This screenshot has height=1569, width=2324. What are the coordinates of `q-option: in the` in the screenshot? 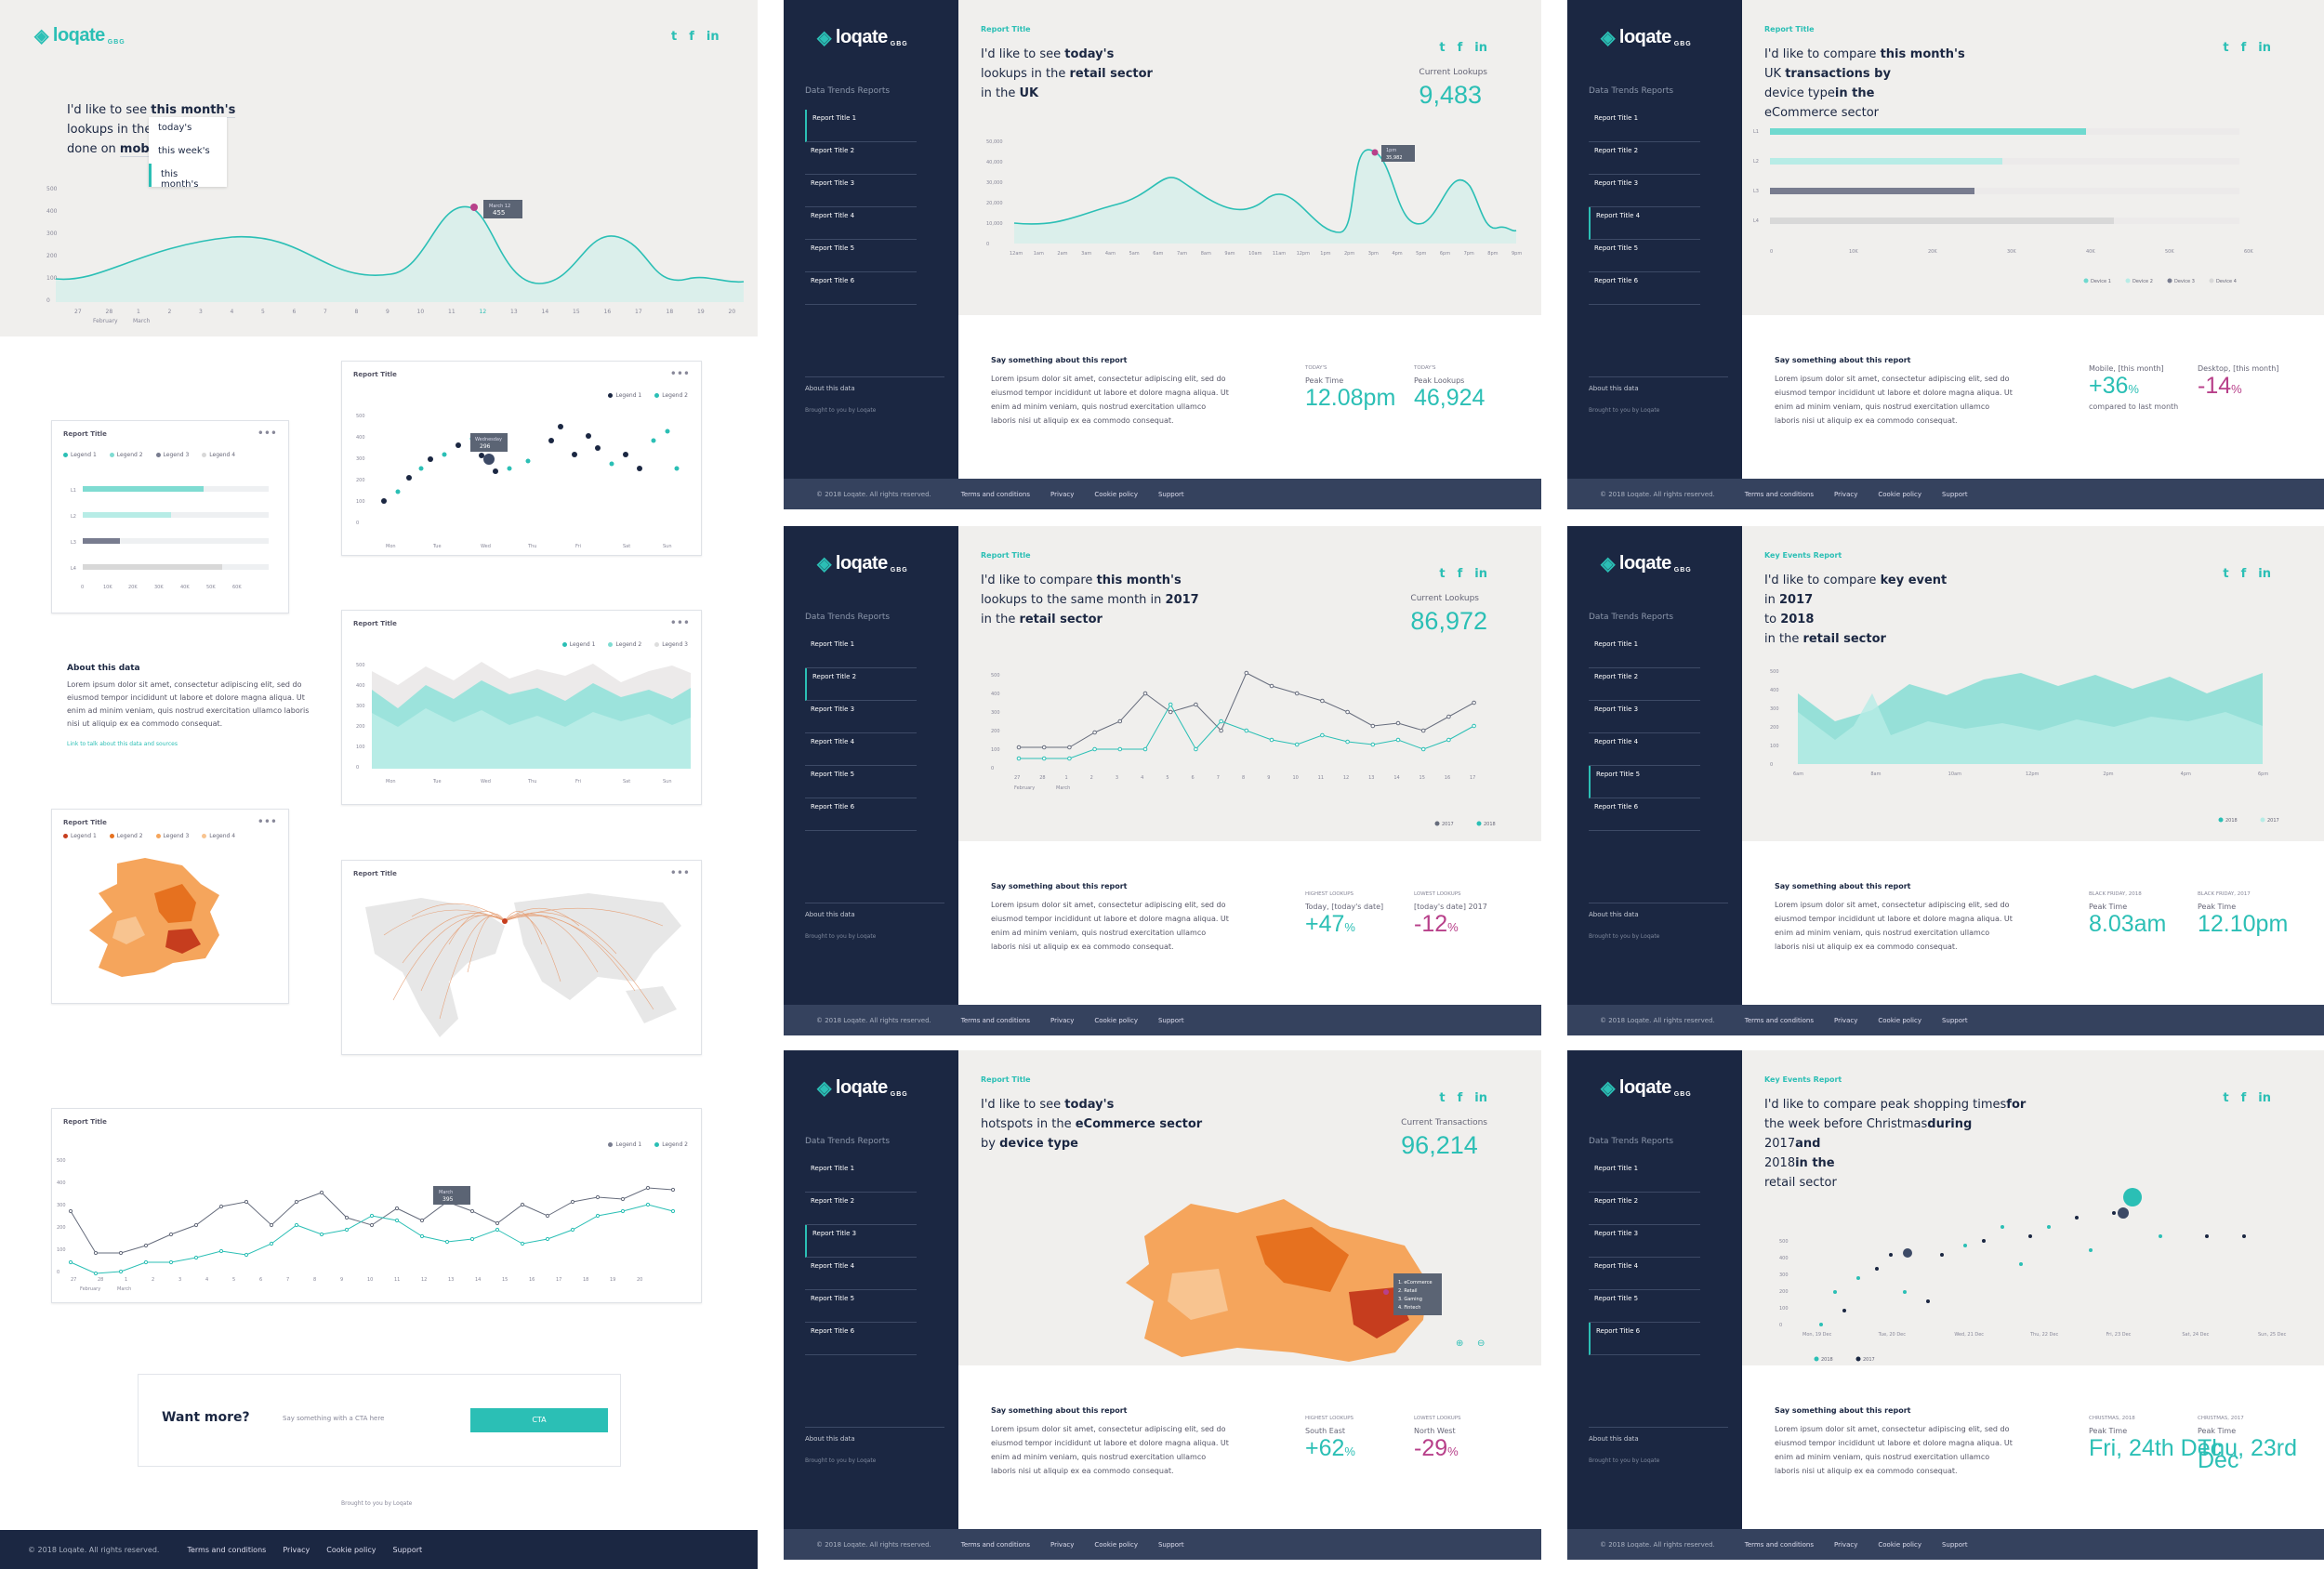 It's located at (1854, 93).